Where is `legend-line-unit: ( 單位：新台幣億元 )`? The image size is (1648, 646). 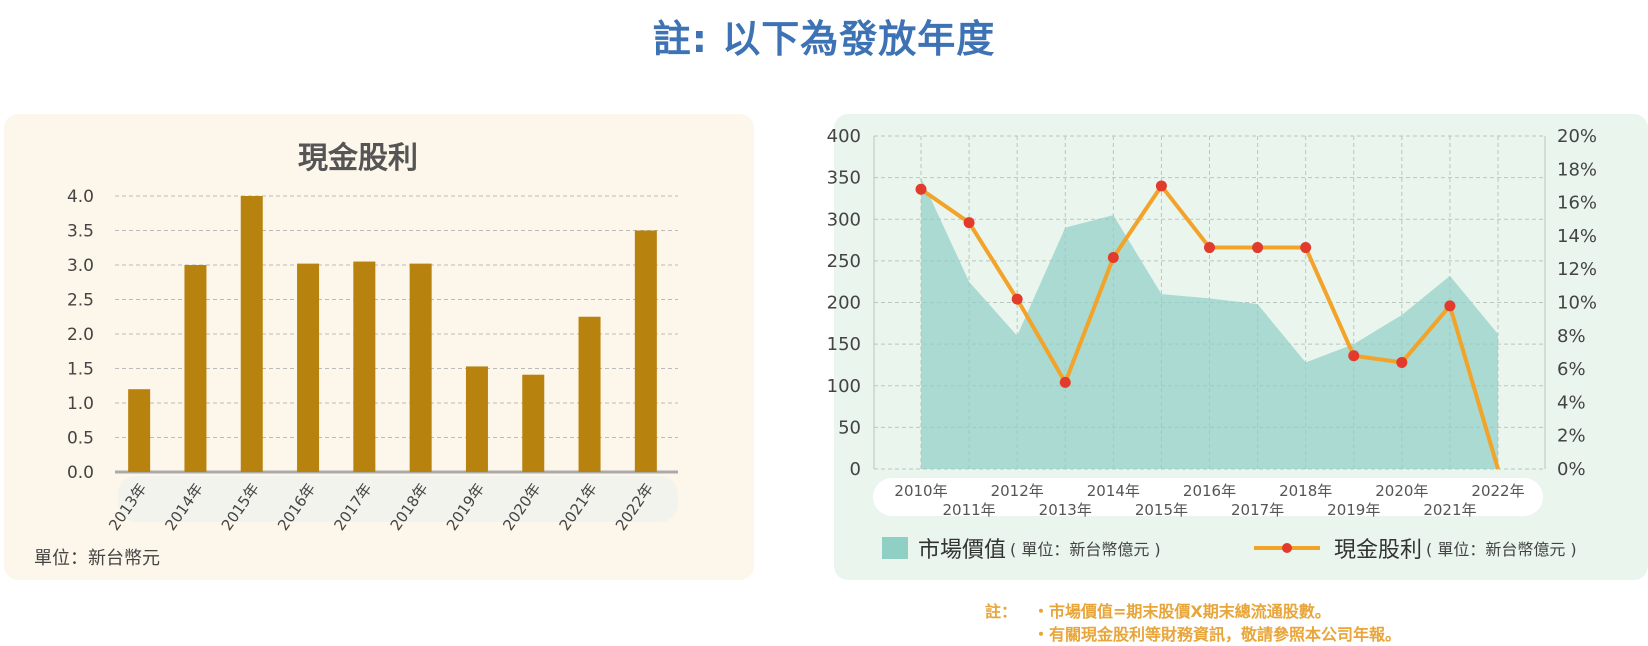 legend-line-unit: ( 單位：新台幣億元 ) is located at coordinates (1501, 549).